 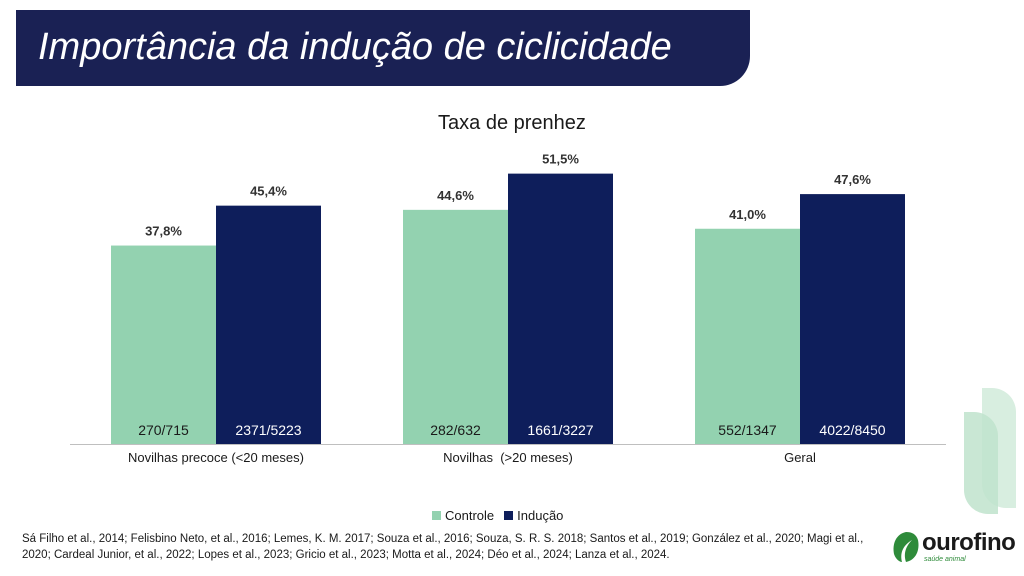 What do you see at coordinates (945, 559) in the screenshot?
I see `logo-tagline: saúde animal` at bounding box center [945, 559].